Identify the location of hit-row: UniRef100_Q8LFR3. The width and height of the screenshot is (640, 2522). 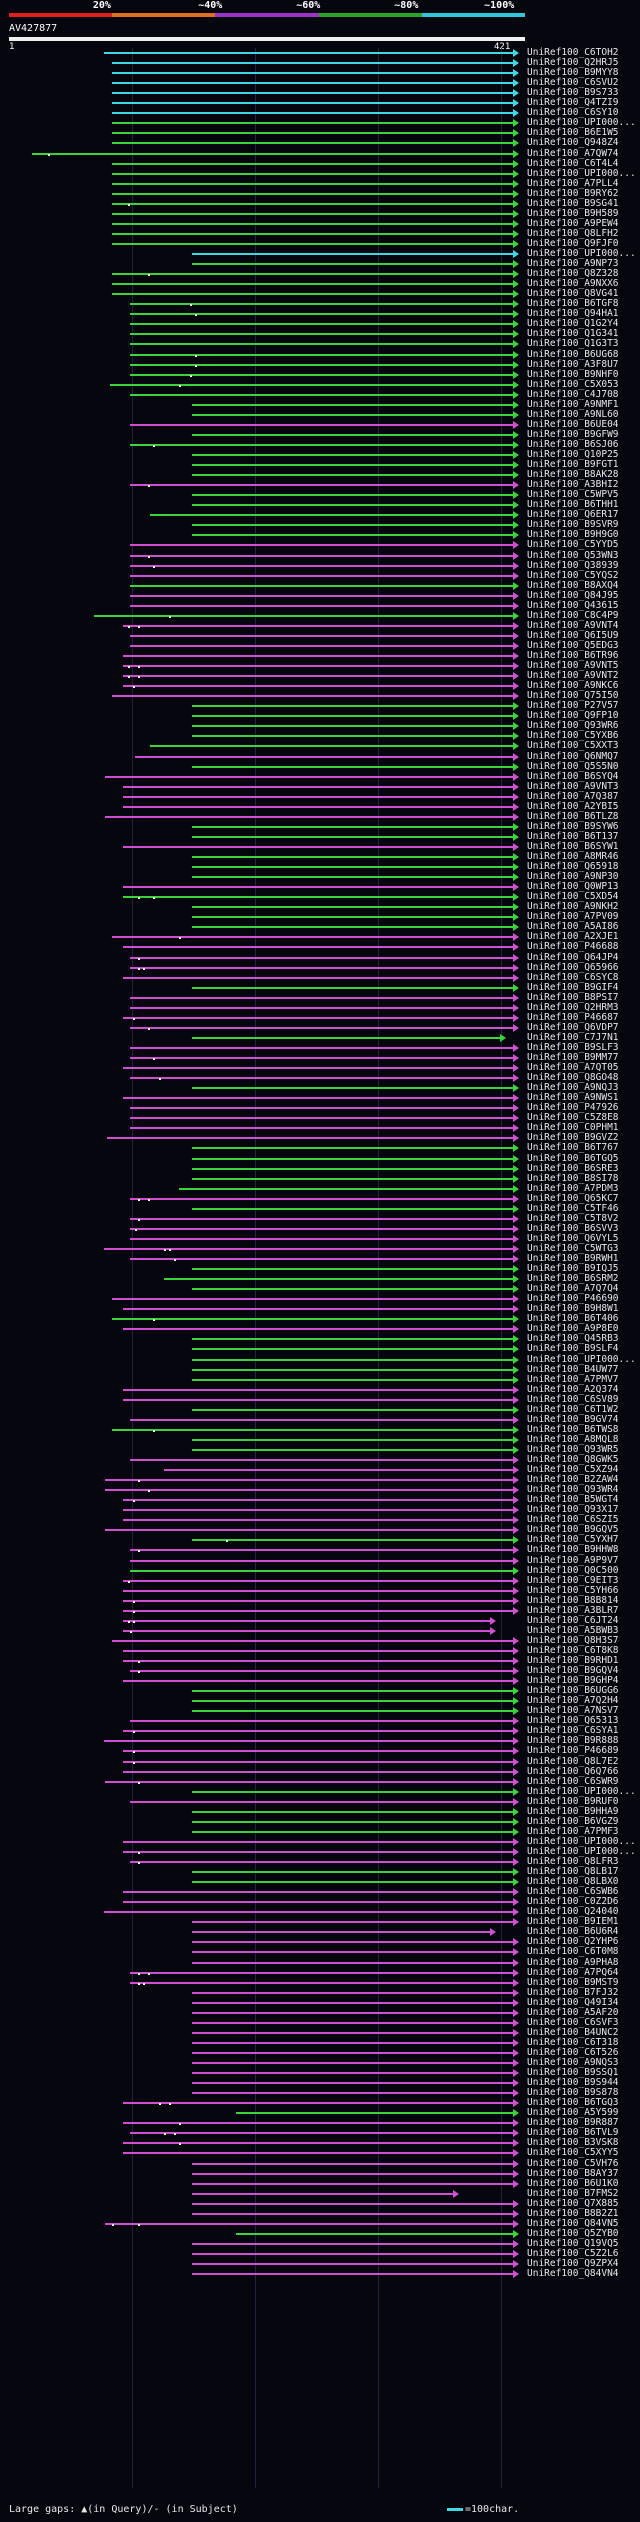
(320, 1861).